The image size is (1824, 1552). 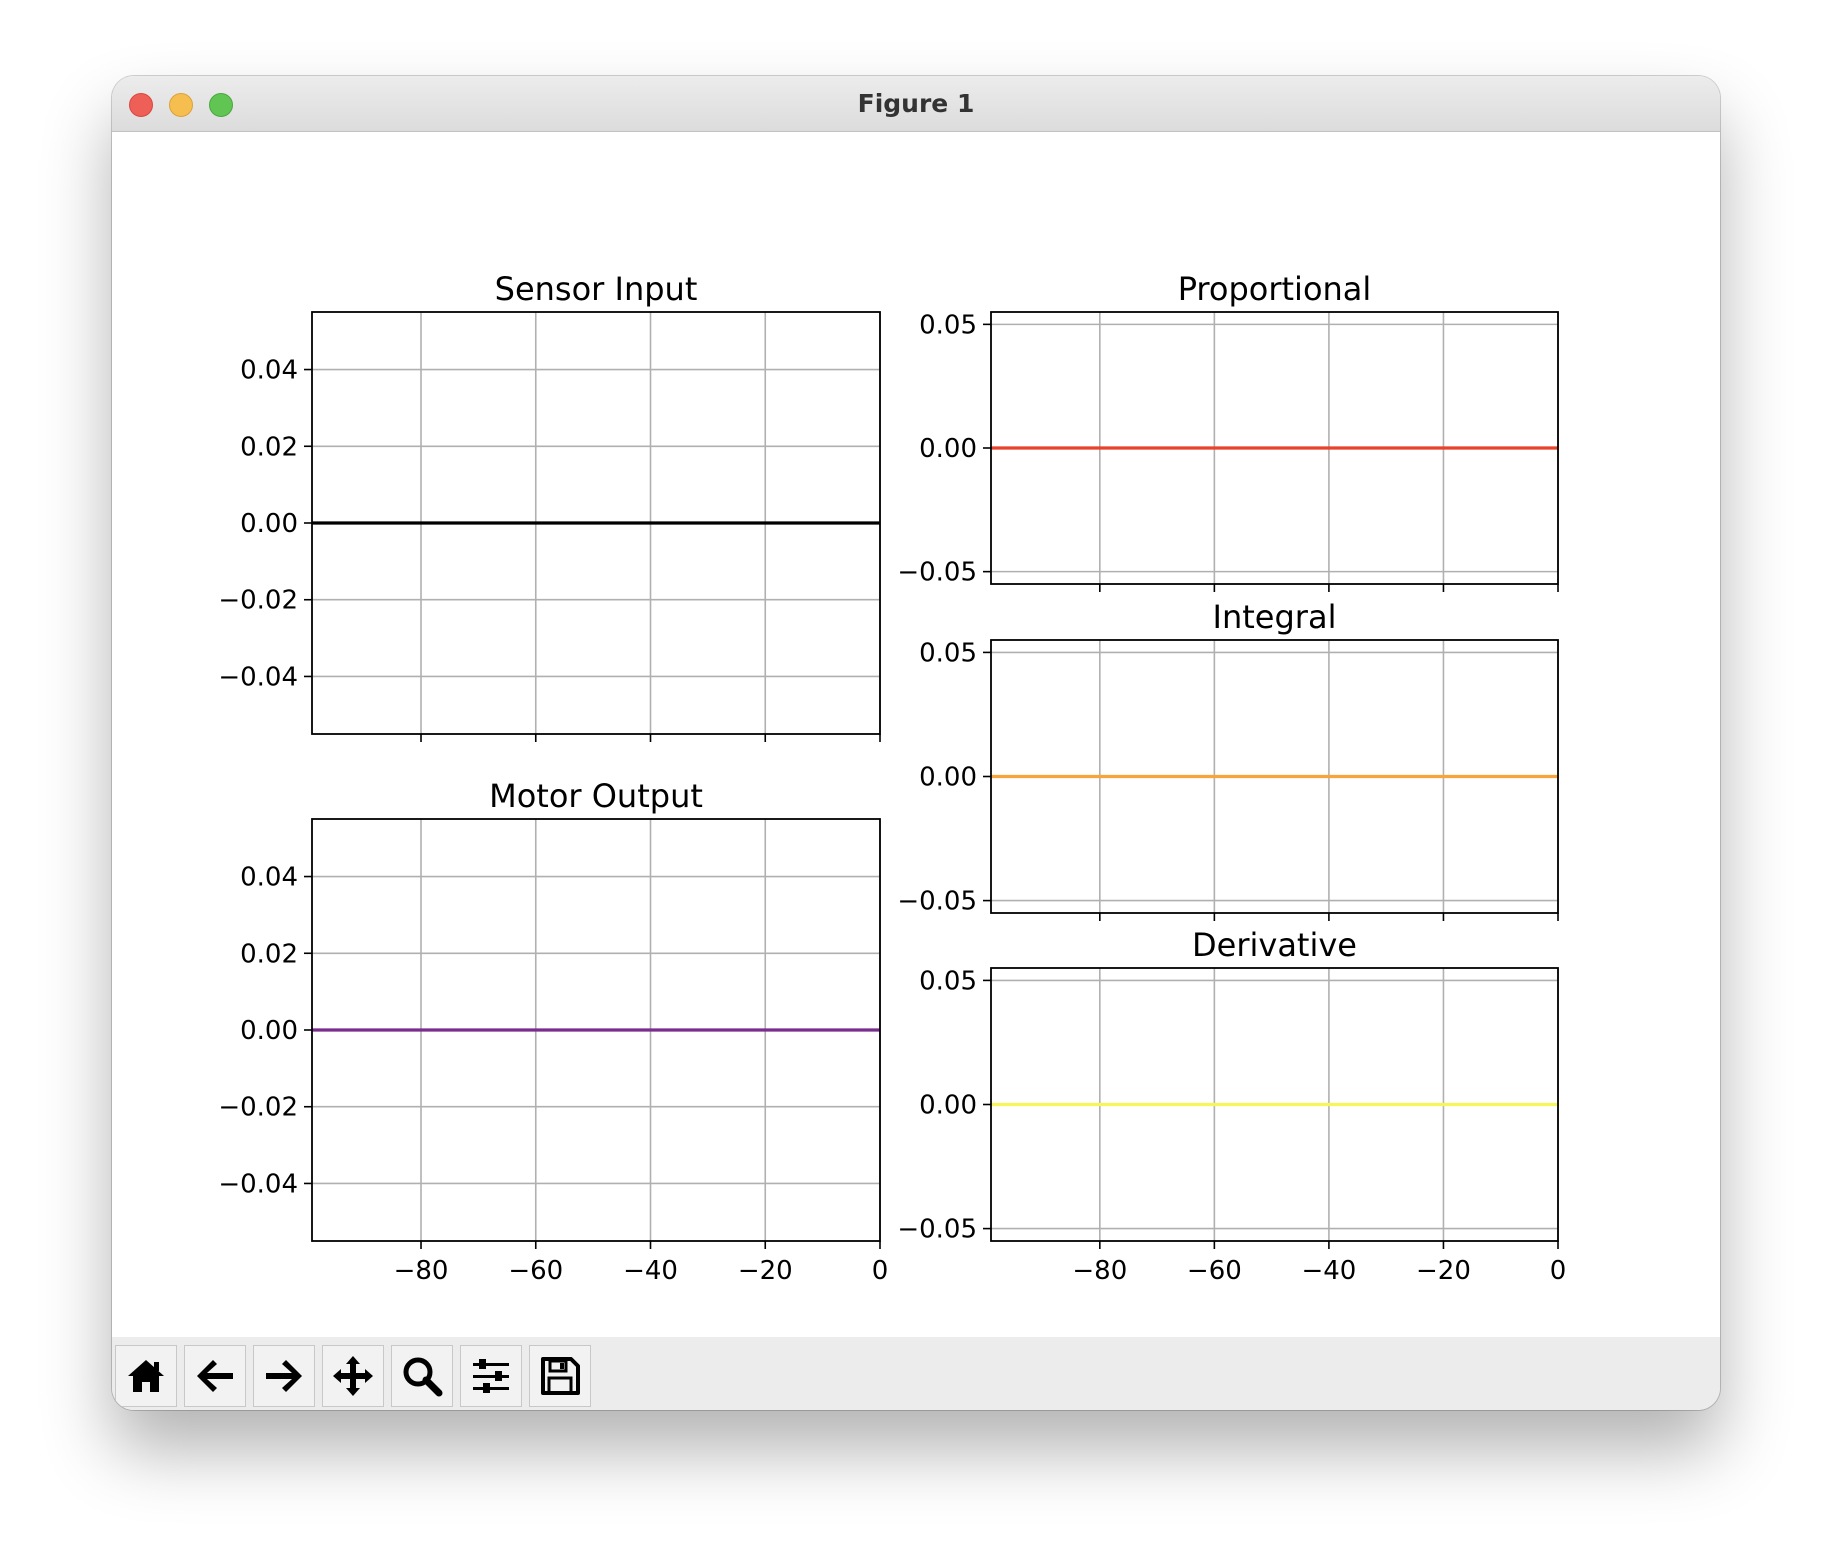 What do you see at coordinates (937, 1230) in the screenshot?
I see `derivative-ytick-label: −0.05` at bounding box center [937, 1230].